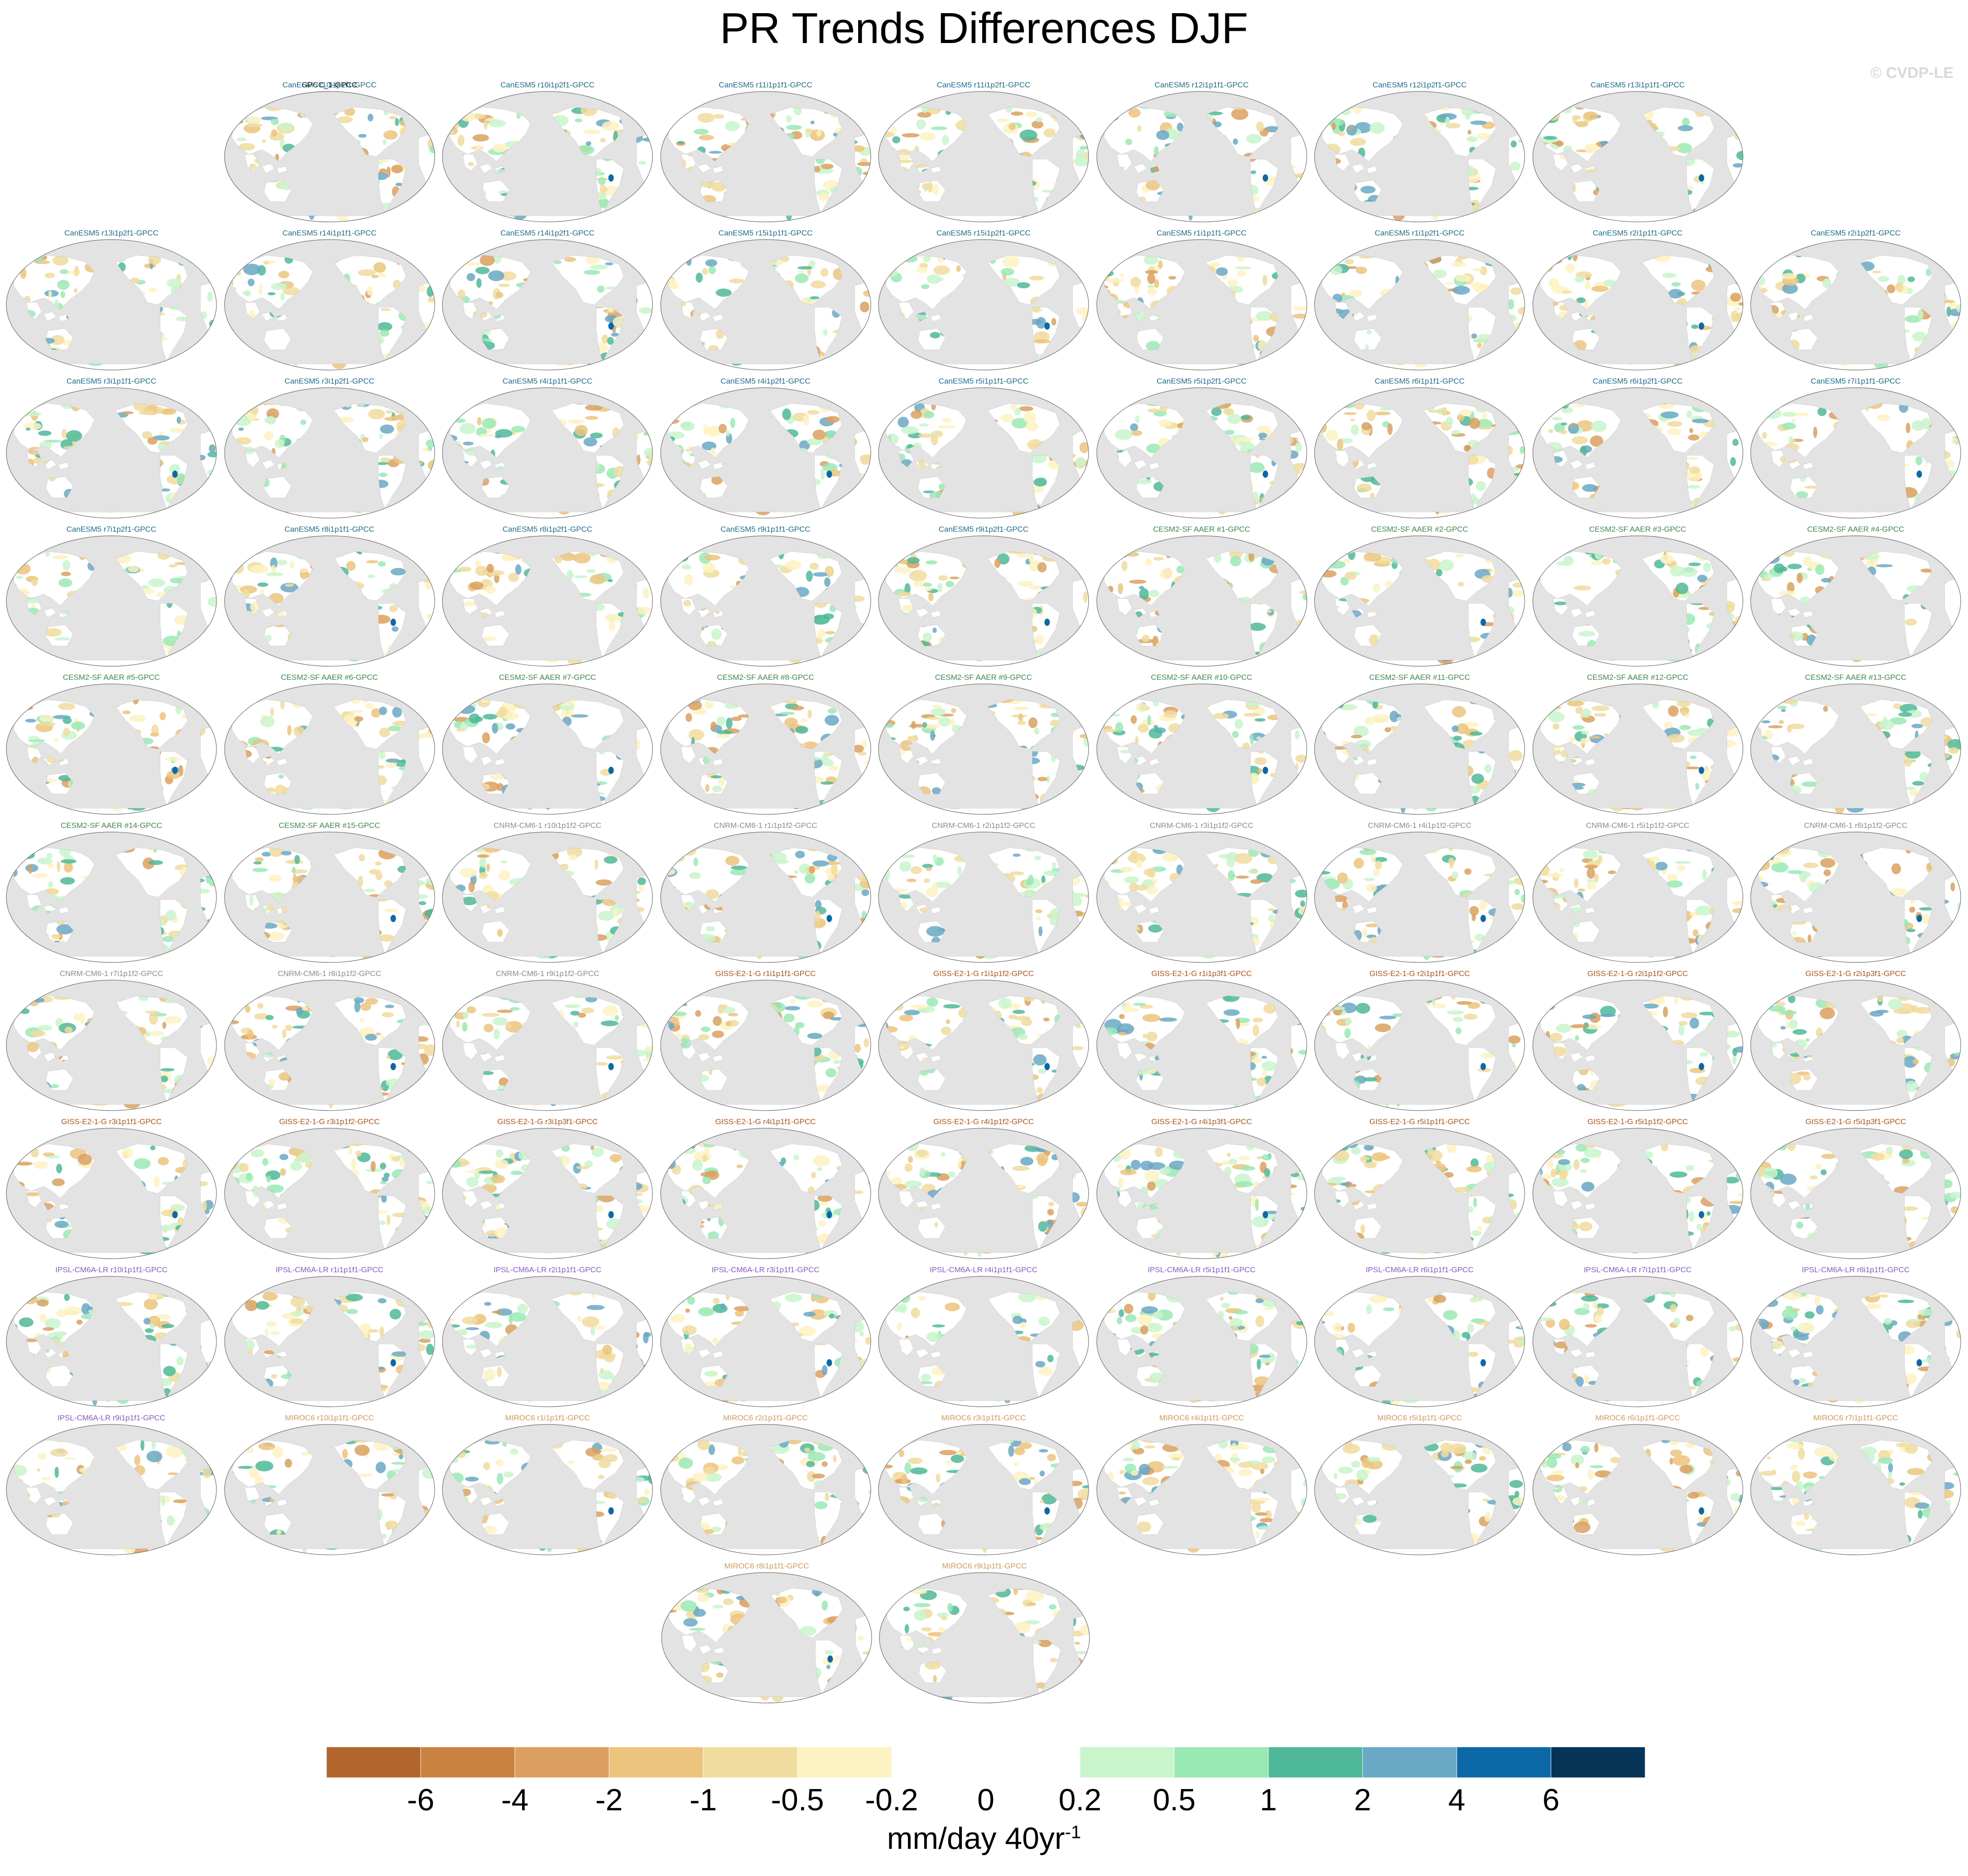  What do you see at coordinates (984, 677) in the screenshot?
I see `panel-title: CESM2-SF AAER #9-GPCC` at bounding box center [984, 677].